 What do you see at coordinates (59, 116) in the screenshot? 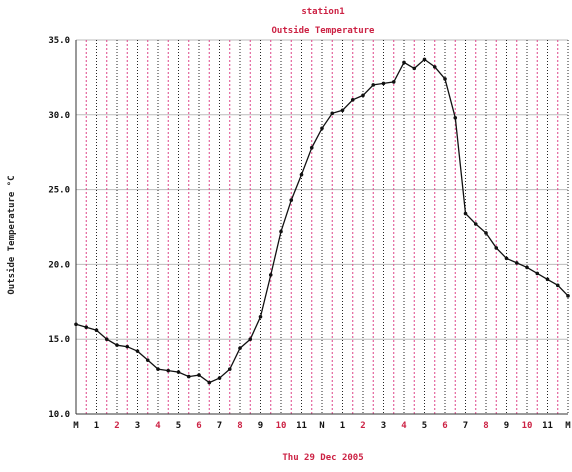
I see `y-tick-label: 30.0` at bounding box center [59, 116].